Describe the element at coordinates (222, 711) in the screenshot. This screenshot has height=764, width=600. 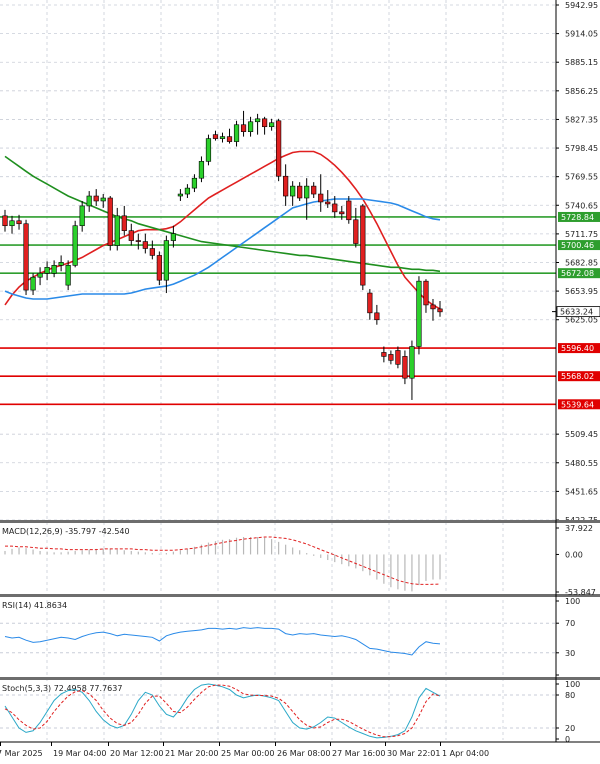
I see `stoch-d-line` at that location.